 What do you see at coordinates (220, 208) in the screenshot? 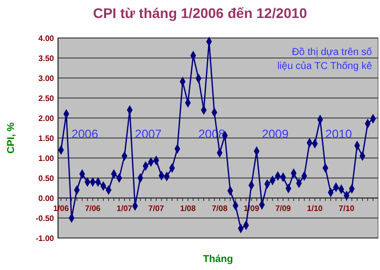
I see `x-tick-label: 7/08` at bounding box center [220, 208].